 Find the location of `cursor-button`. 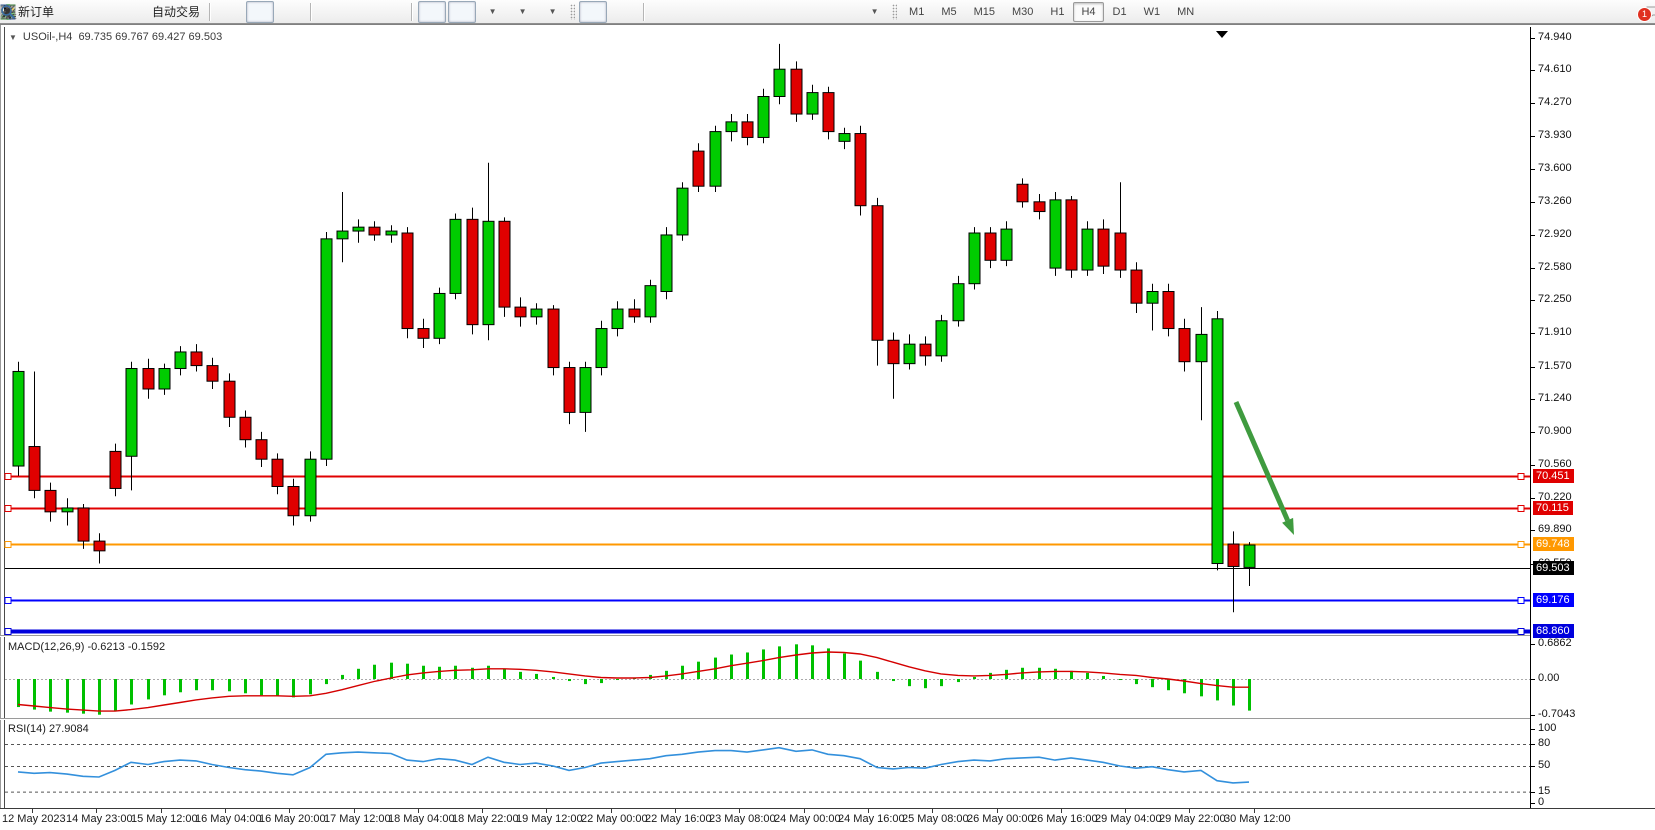

cursor-button is located at coordinates (306, 11).